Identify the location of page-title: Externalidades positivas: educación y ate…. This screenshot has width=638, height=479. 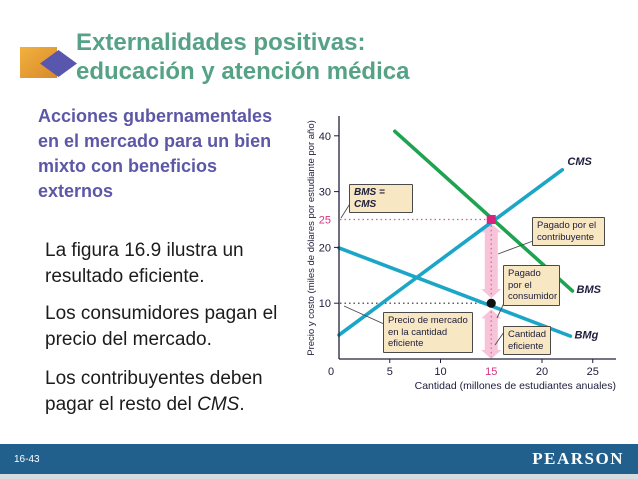
(242, 57).